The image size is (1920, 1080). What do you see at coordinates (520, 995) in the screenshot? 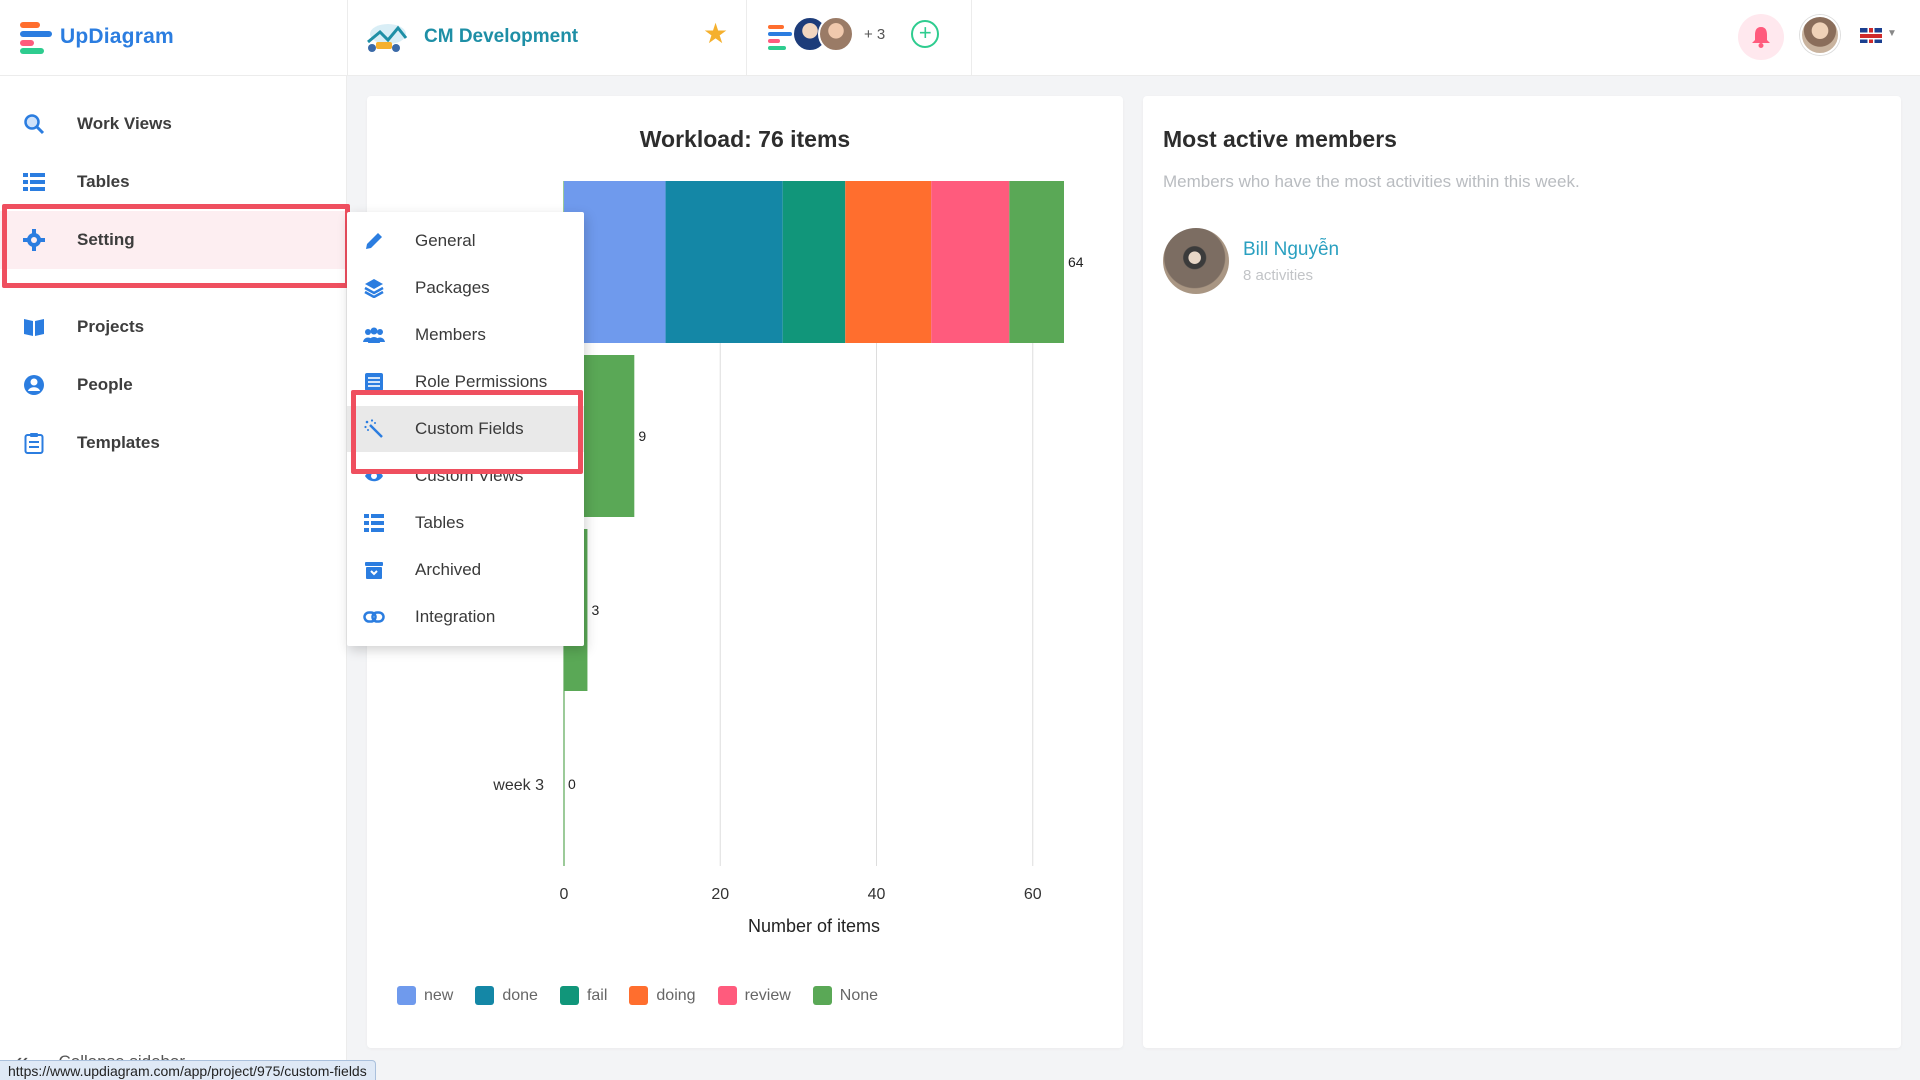
I see `legend-label: done` at bounding box center [520, 995].